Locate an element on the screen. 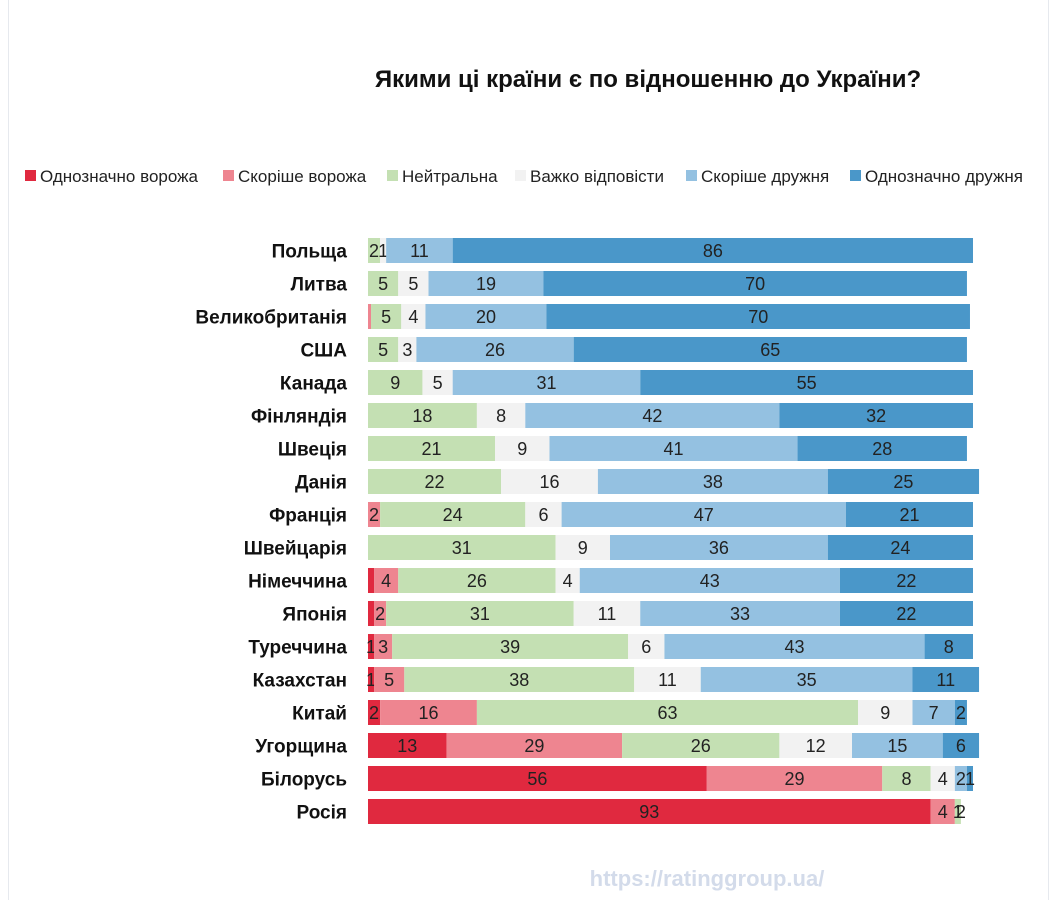 The width and height of the screenshot is (1063, 900). data-label-білорусь-1: 29 is located at coordinates (795, 779).